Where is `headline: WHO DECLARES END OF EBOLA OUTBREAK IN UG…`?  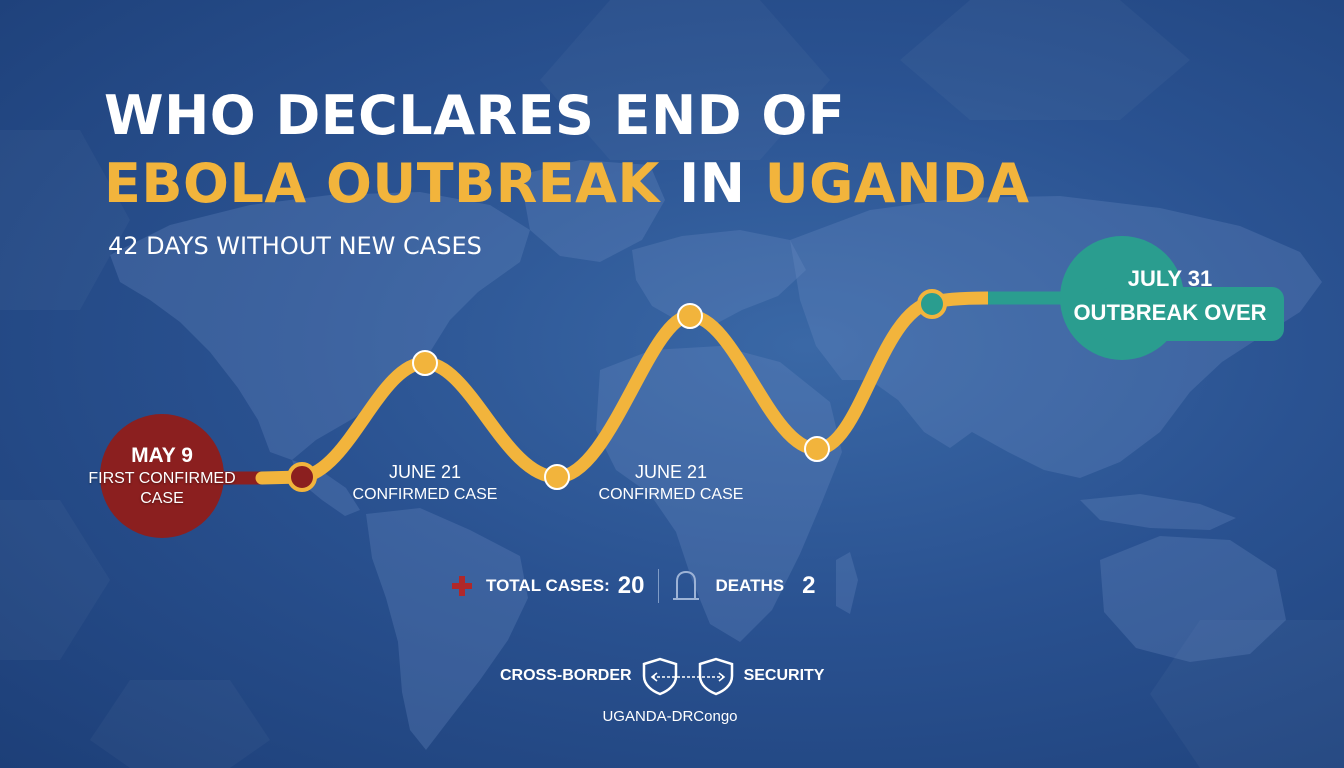
headline: WHO DECLARES END OF EBOLA OUTBREAK IN UG… is located at coordinates (567, 150).